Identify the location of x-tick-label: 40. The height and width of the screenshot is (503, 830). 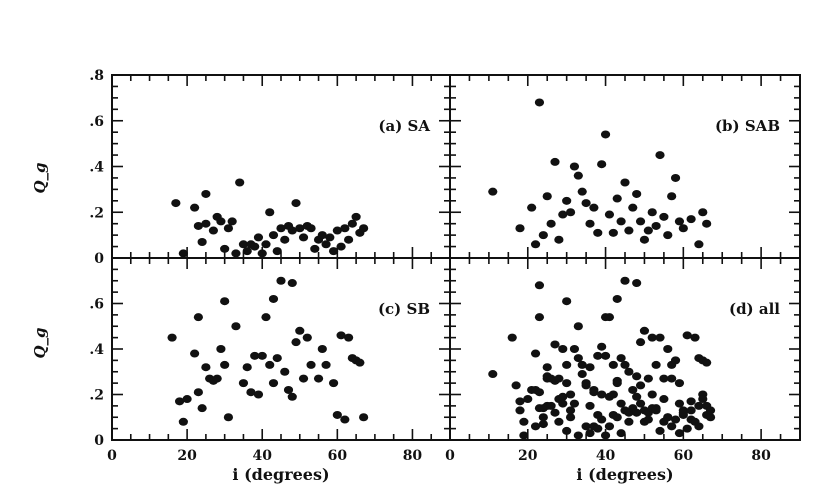
(262, 456).